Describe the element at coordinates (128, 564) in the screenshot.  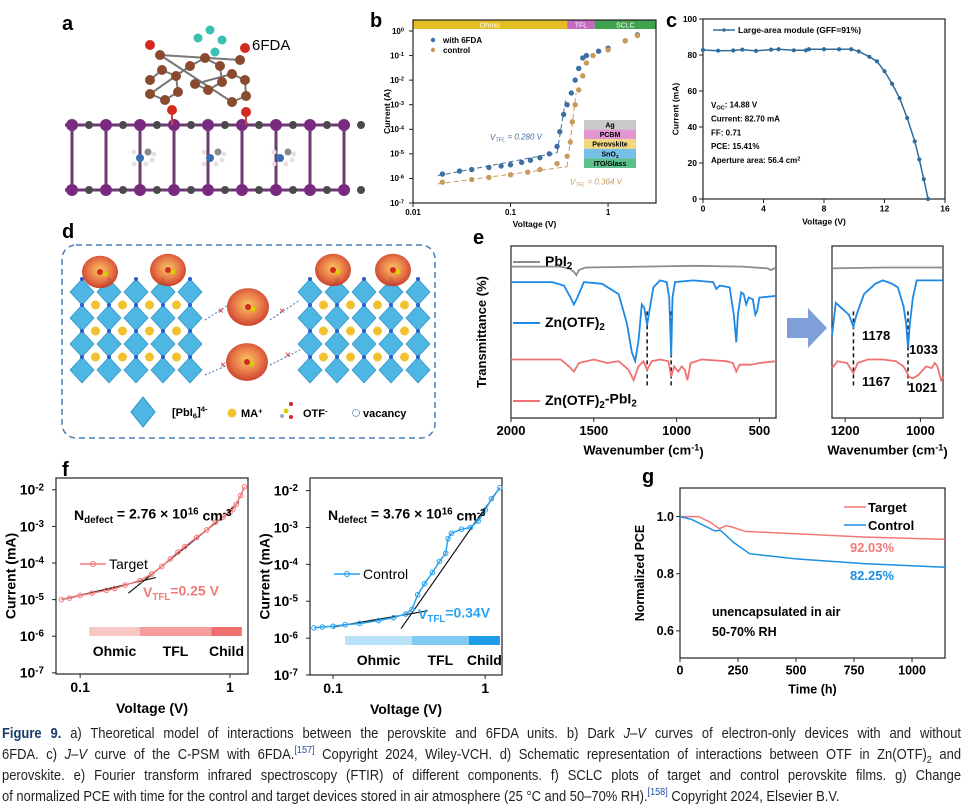
I see `legend-label: Target` at that location.